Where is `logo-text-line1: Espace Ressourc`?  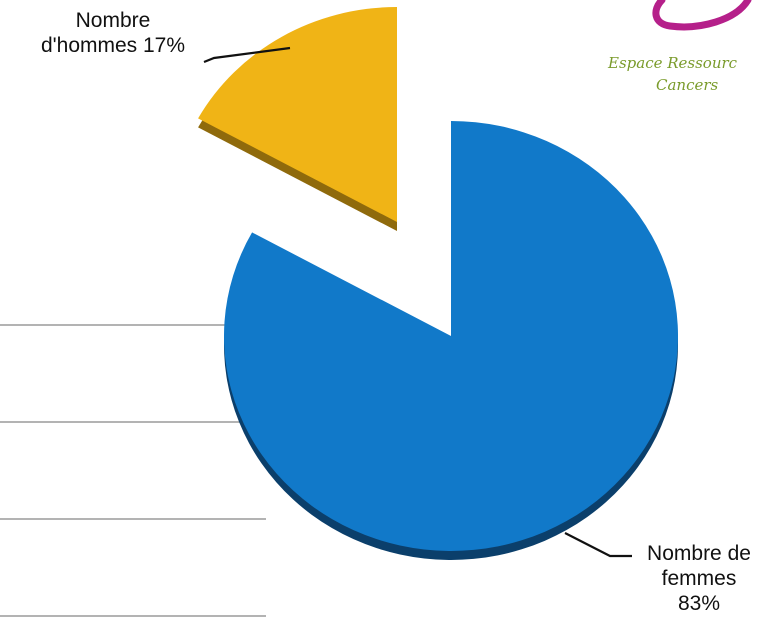 logo-text-line1: Espace Ressourc is located at coordinates (672, 63).